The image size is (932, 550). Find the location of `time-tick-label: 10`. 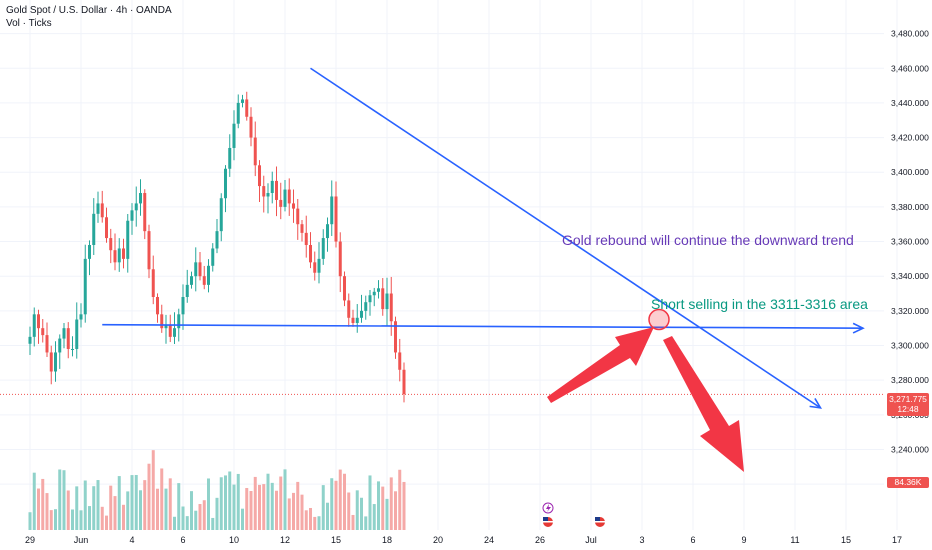

time-tick-label: 10 is located at coordinates (234, 540).